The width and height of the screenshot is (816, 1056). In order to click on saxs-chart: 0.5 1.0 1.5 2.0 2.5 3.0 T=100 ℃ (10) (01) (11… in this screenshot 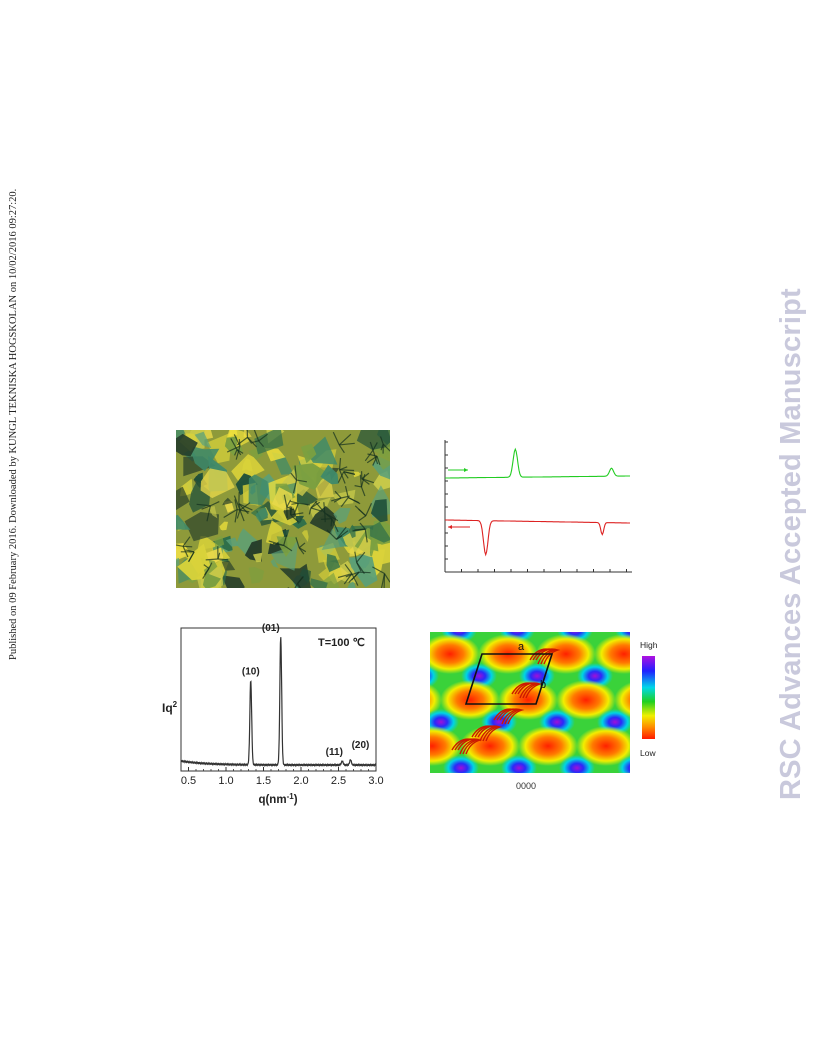, I will do `click(273, 714)`.